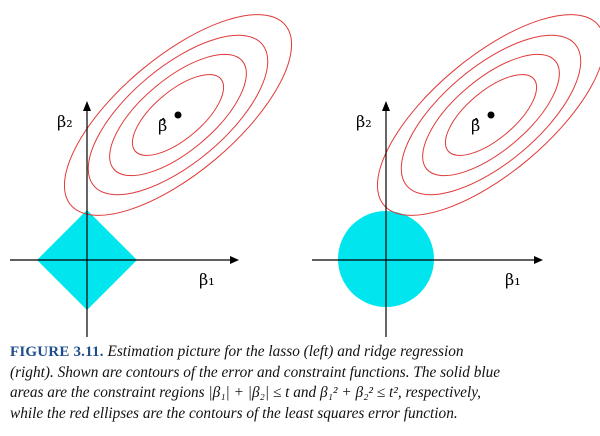  Describe the element at coordinates (538, 260) in the screenshot. I see `ridge-x-arrow` at that location.